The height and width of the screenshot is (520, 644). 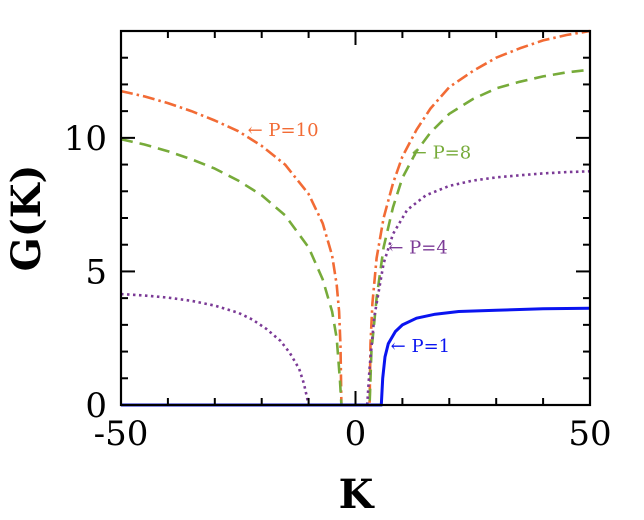 I want to click on annotation-p-8: ← P=8, so click(x=441, y=153).